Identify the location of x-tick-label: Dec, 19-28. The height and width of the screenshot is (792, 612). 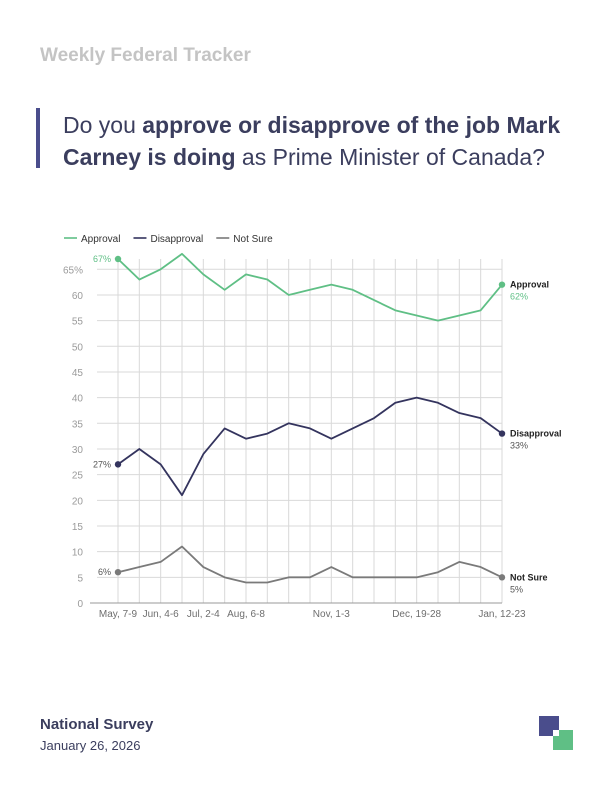
(416, 614).